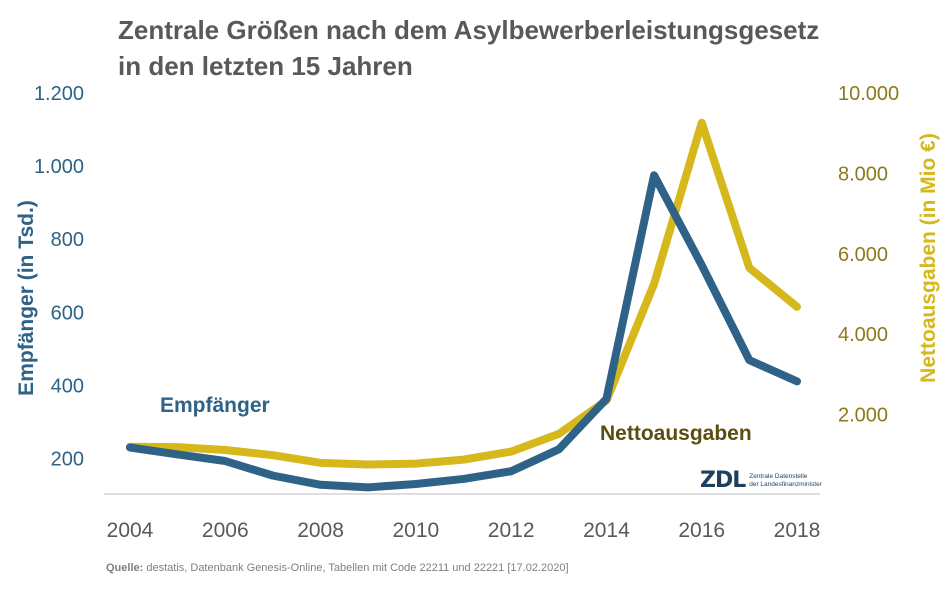 This screenshot has width=946, height=589. Describe the element at coordinates (868, 94) in the screenshot. I see `right-tick-label: 10.000` at that location.